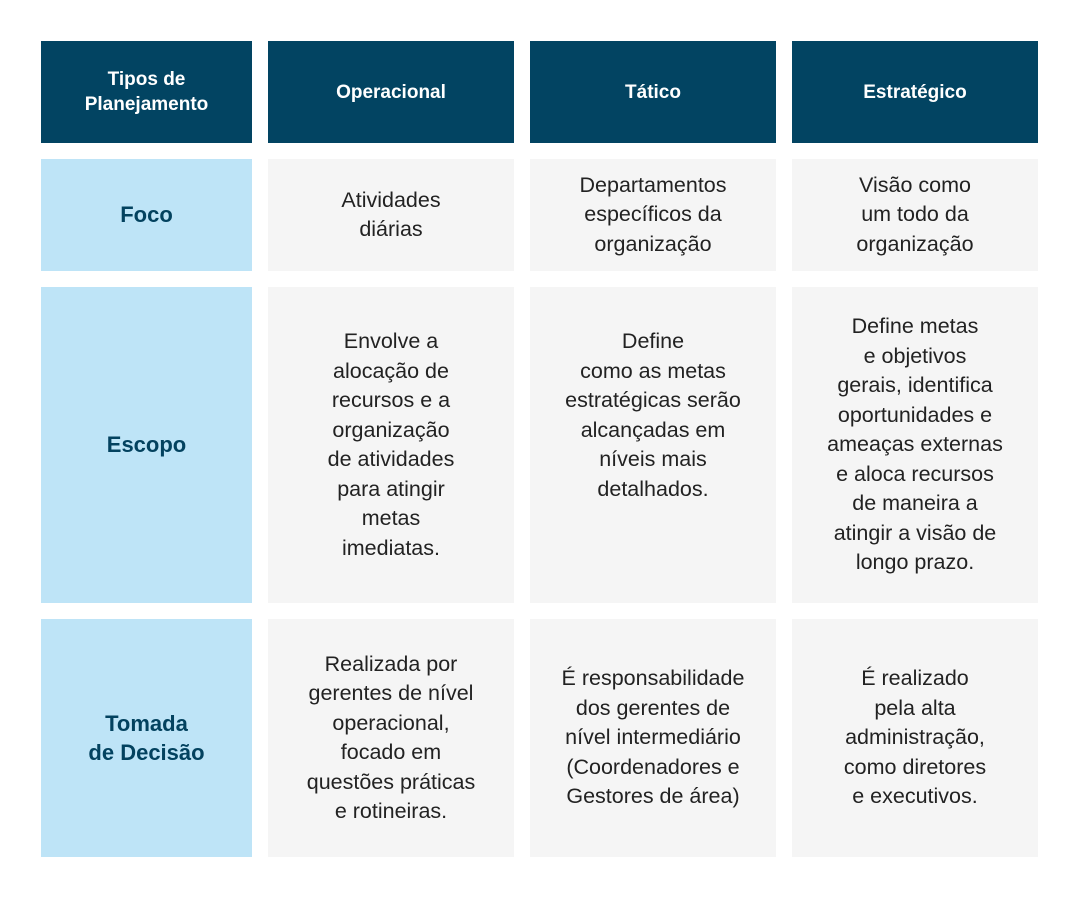 This screenshot has width=1080, height=897. I want to click on header-operacional: Operacional, so click(391, 92).